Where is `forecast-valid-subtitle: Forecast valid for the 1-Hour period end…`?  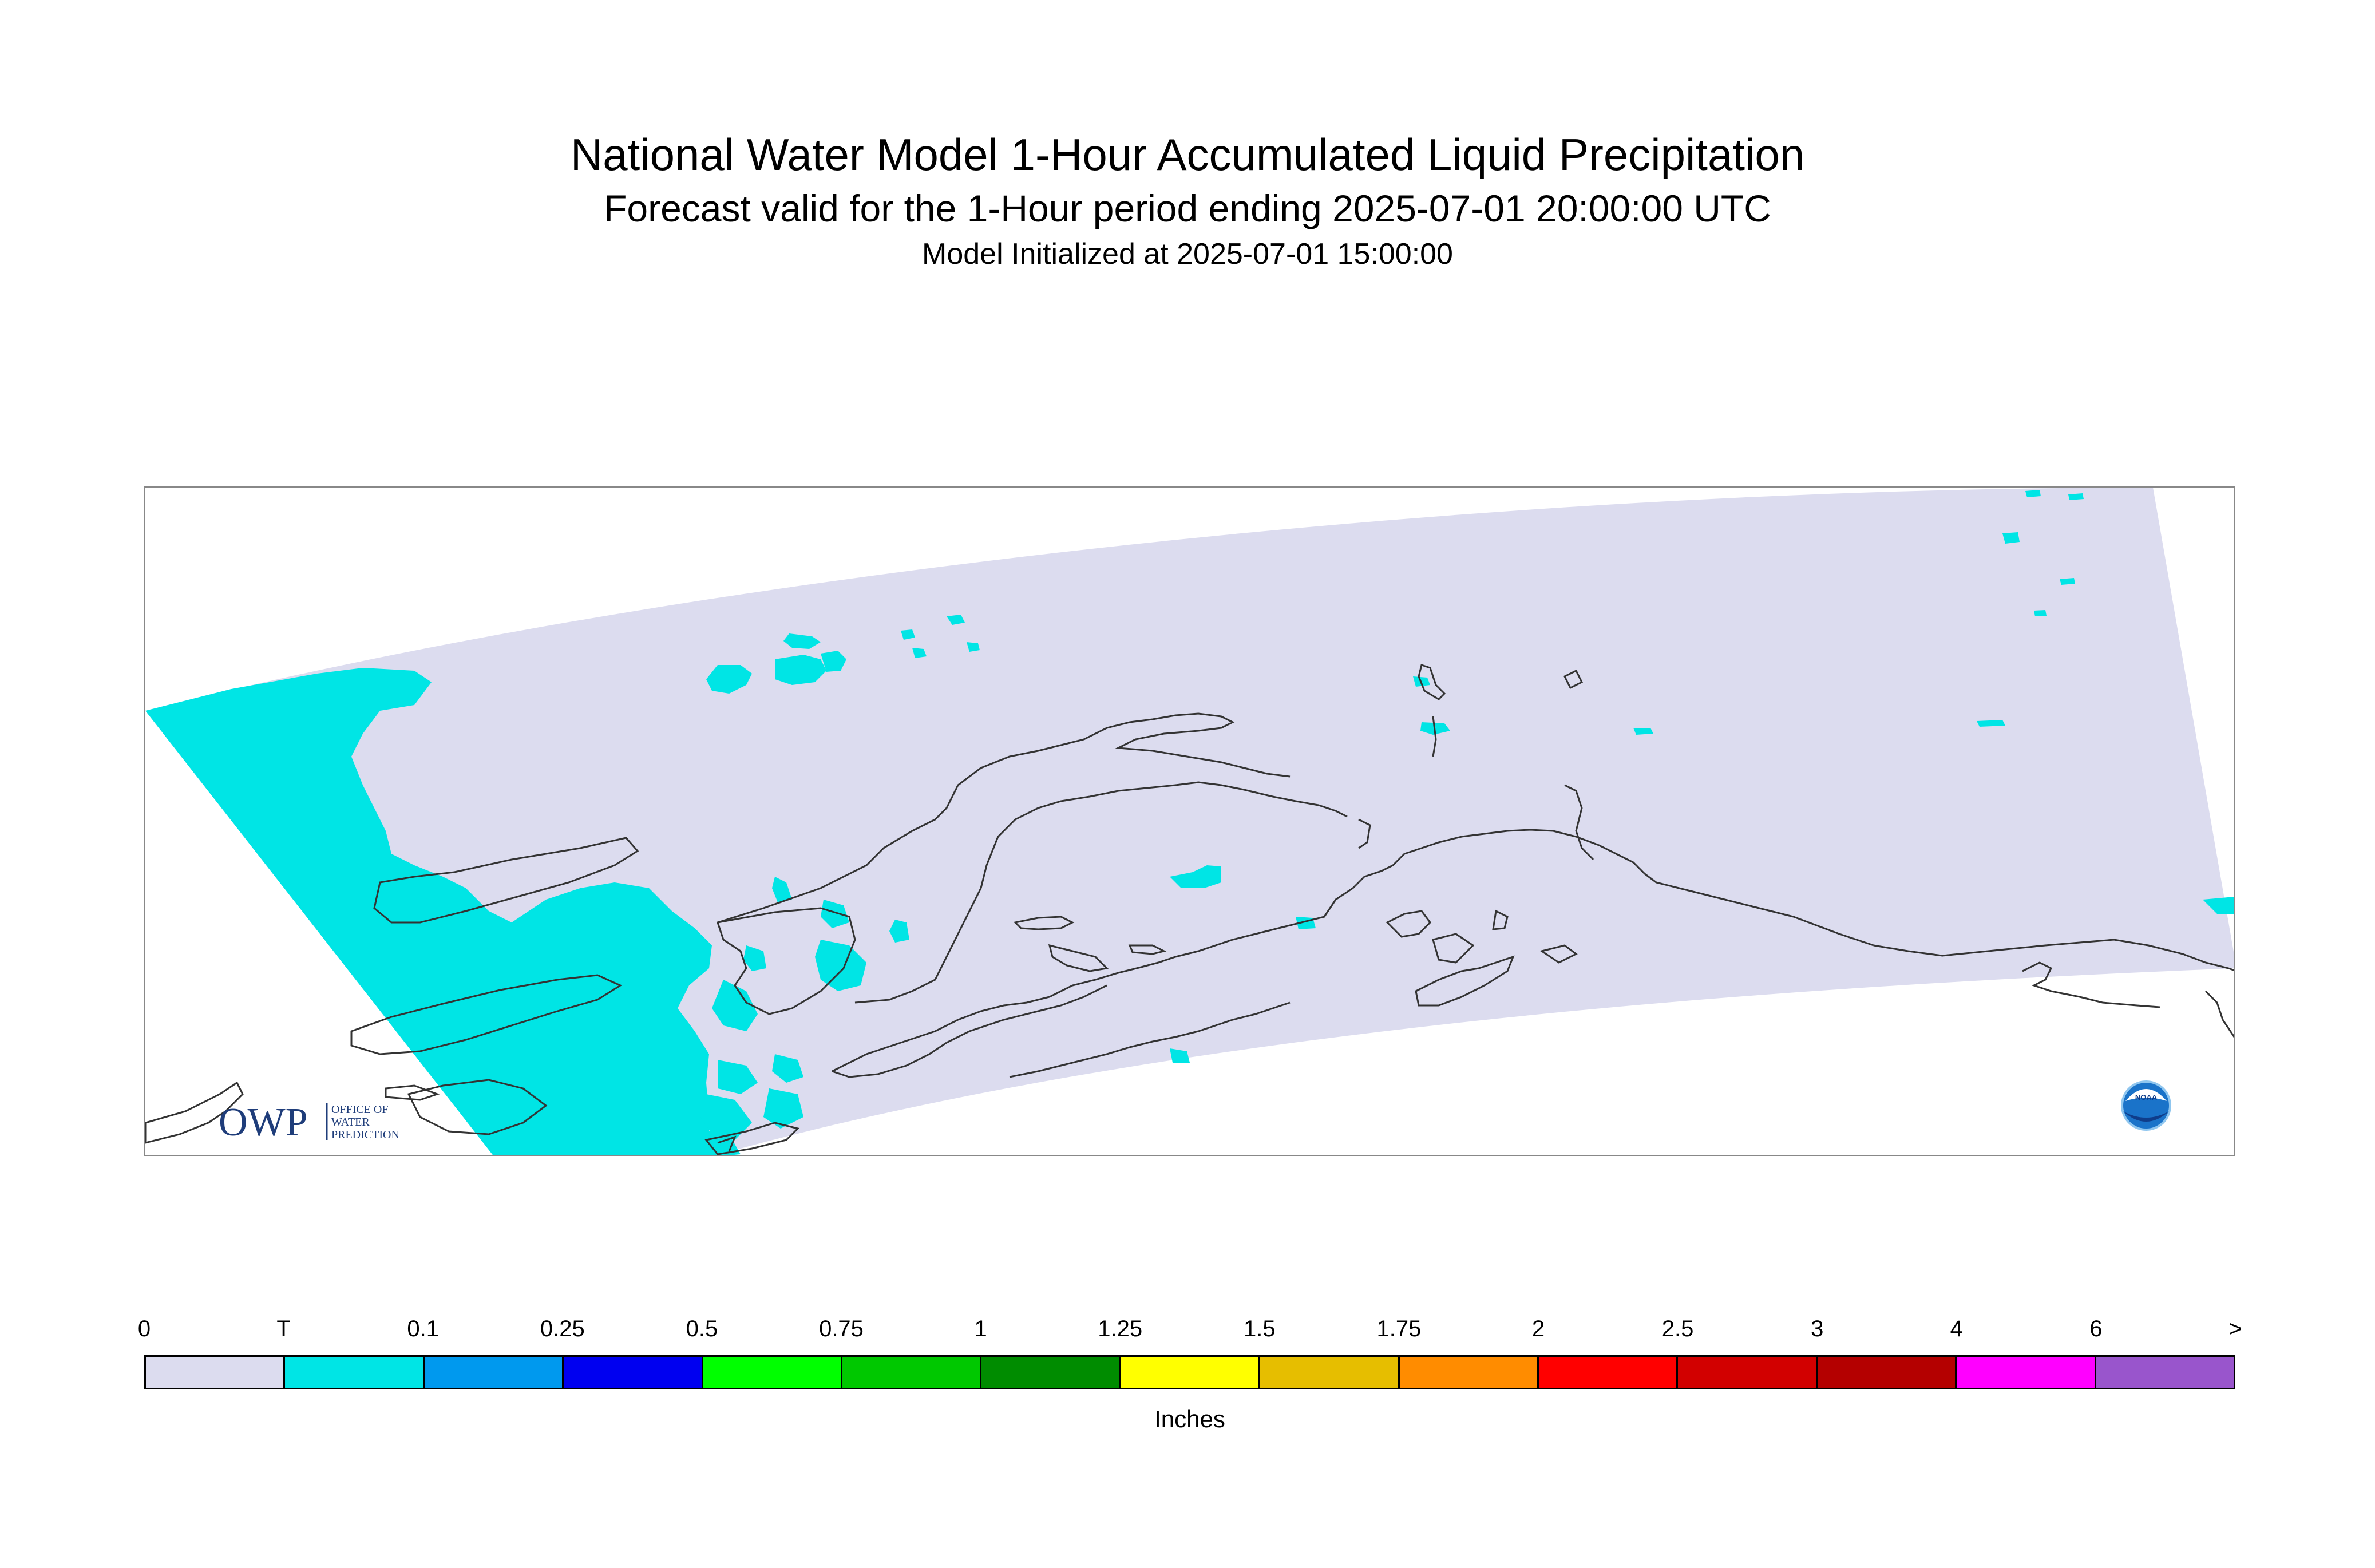 forecast-valid-subtitle: Forecast valid for the 1-Hour period end… is located at coordinates (1187, 208).